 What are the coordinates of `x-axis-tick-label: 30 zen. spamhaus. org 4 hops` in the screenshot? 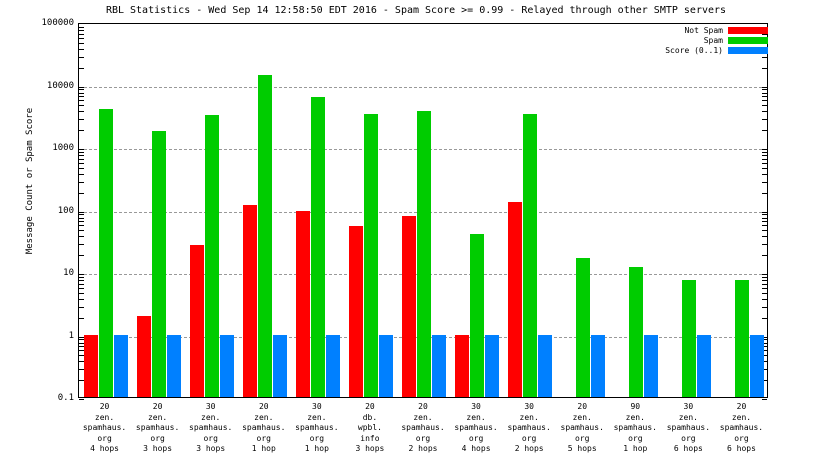 It's located at (476, 428).